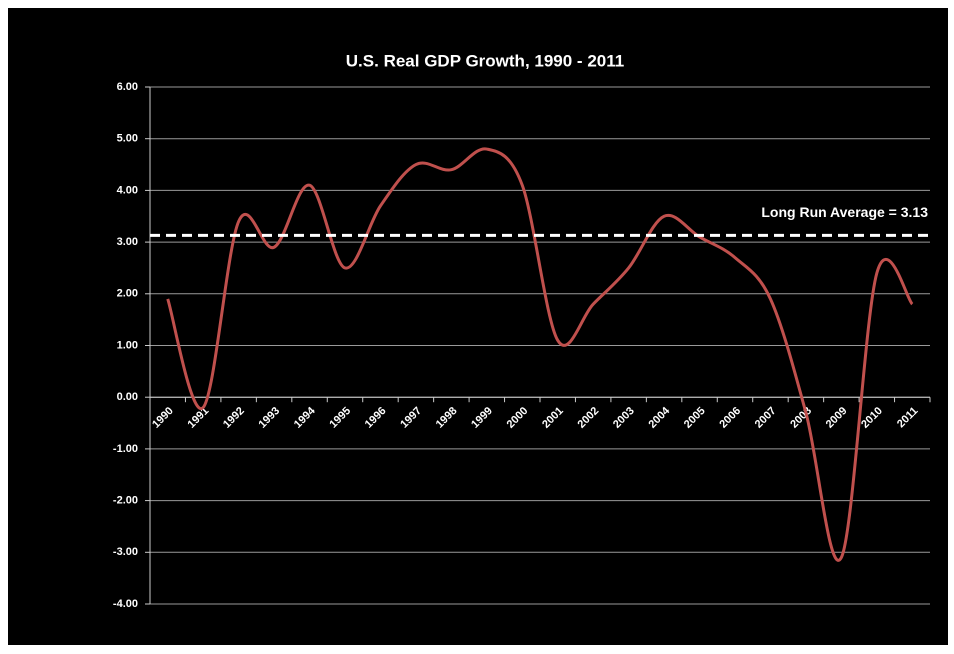  What do you see at coordinates (127, 87) in the screenshot?
I see `y-tick-label: 6.00` at bounding box center [127, 87].